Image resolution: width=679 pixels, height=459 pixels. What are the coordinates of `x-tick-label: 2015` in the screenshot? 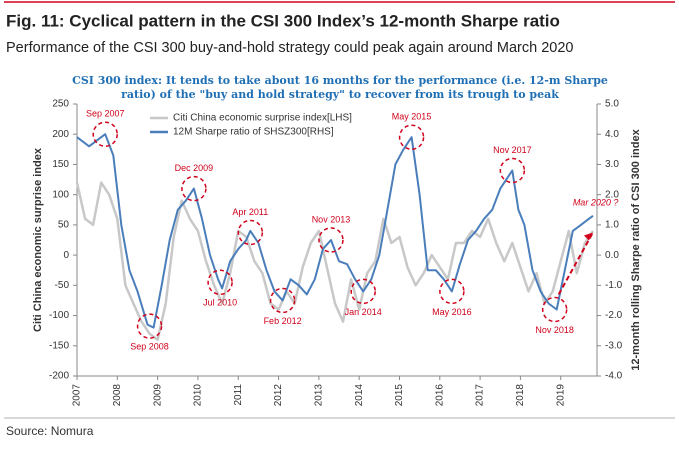 It's located at (399, 395).